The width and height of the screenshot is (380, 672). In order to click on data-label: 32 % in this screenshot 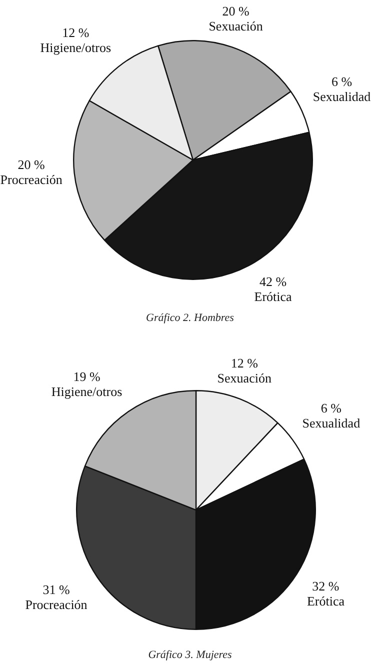, I will do `click(326, 586)`.